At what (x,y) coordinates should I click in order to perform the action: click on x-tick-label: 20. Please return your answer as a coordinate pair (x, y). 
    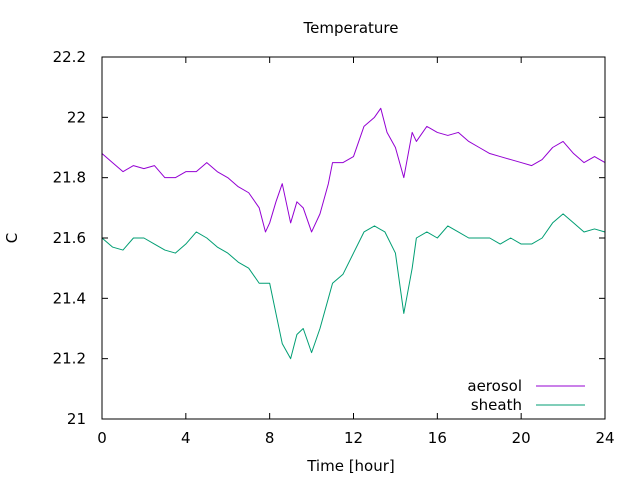
    Looking at the image, I should click on (521, 438).